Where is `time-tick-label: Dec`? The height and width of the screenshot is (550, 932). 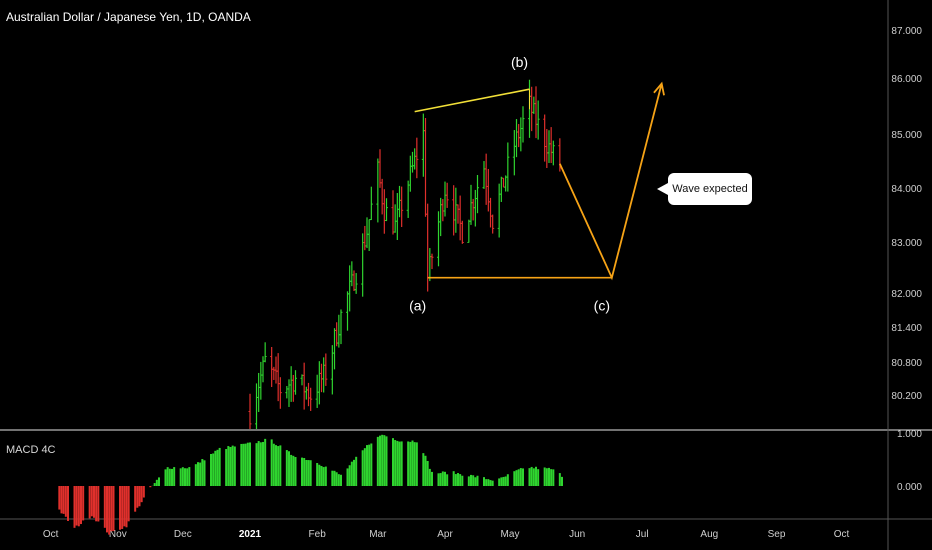 time-tick-label: Dec is located at coordinates (183, 534).